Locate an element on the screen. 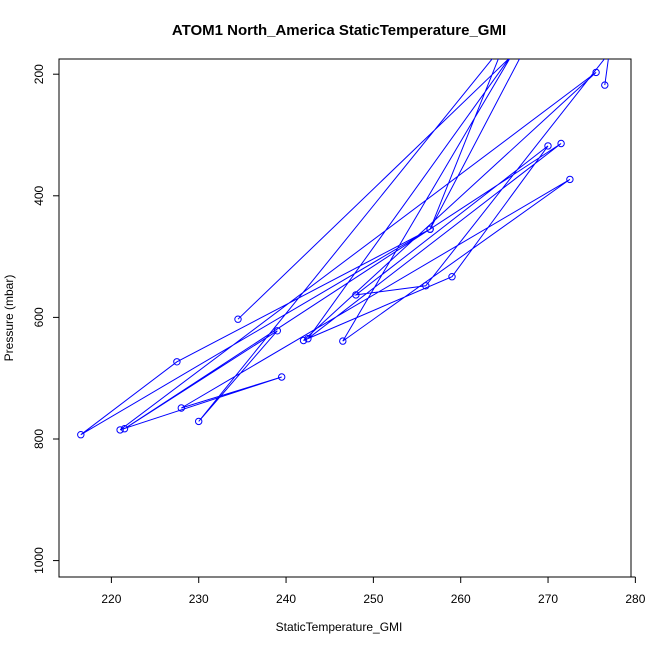  x-tick-label: 250 is located at coordinates (373, 599).